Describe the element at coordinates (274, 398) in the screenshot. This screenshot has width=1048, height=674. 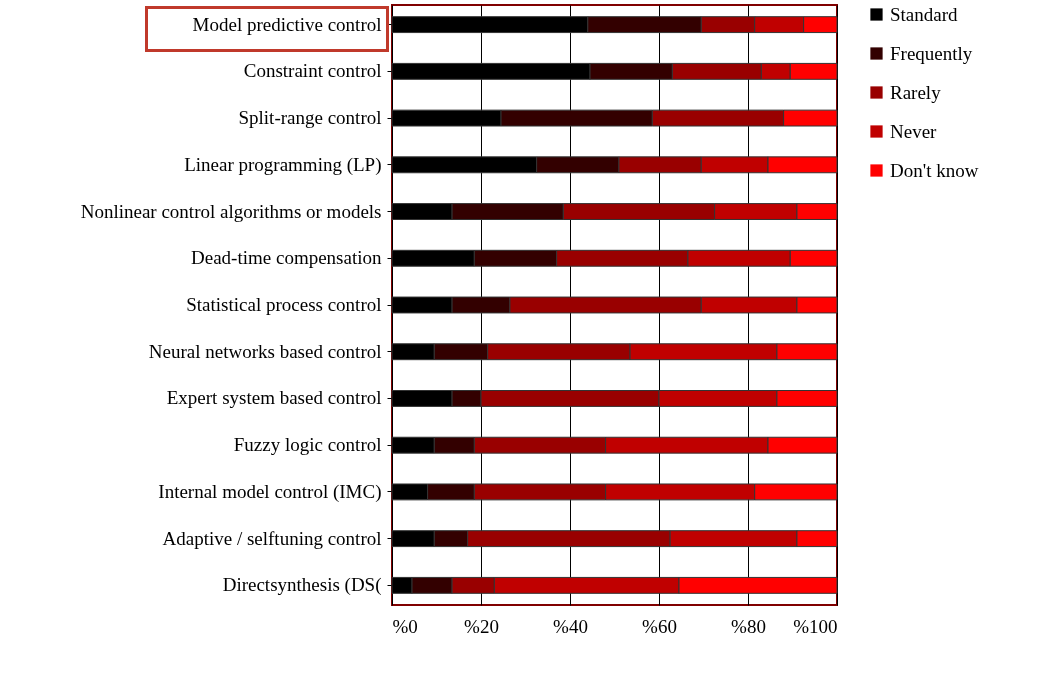
I see `y-tick-label: Expert system based control` at that location.